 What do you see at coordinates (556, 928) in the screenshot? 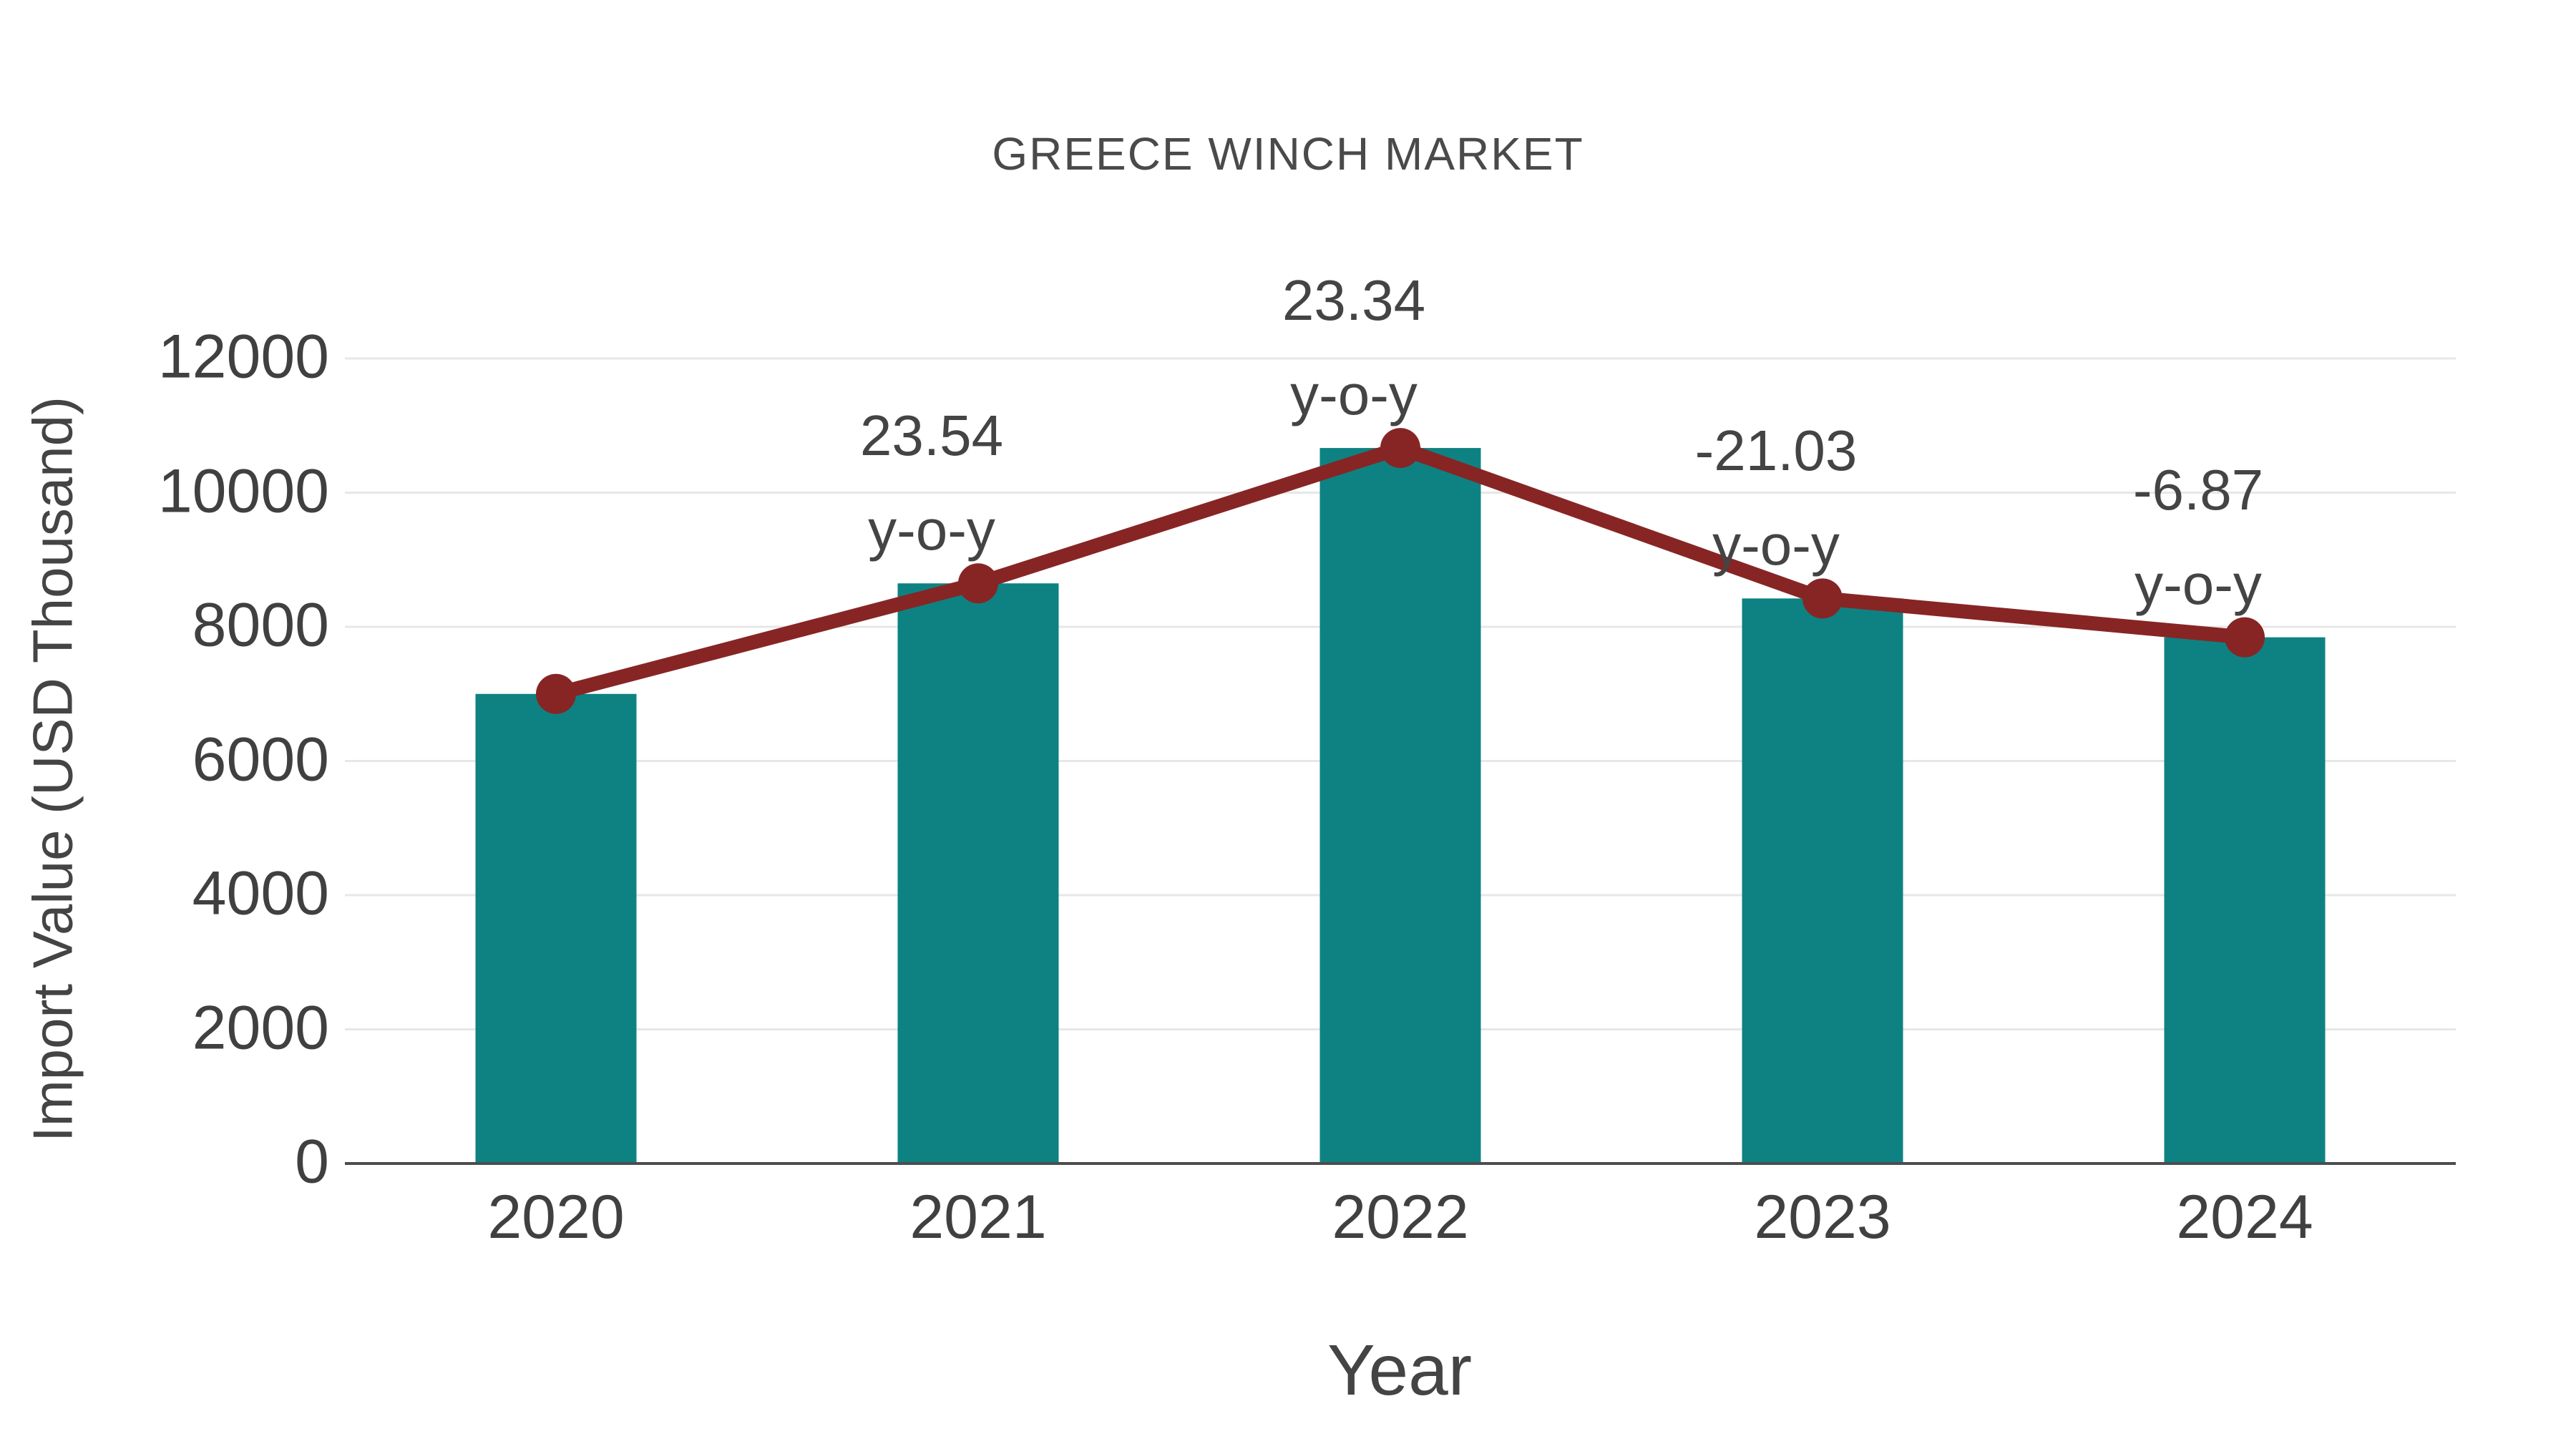
I see `bar-2020` at bounding box center [556, 928].